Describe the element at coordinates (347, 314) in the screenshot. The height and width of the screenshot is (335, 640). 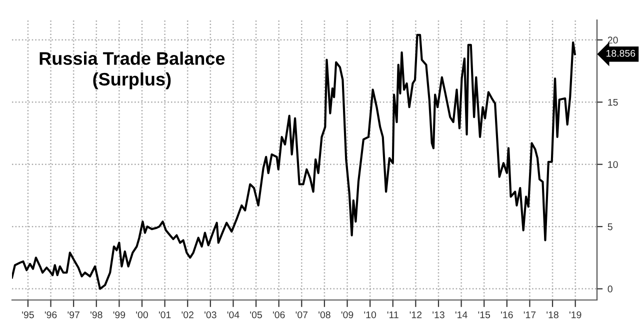
I see `x-tick-label: '09` at that location.